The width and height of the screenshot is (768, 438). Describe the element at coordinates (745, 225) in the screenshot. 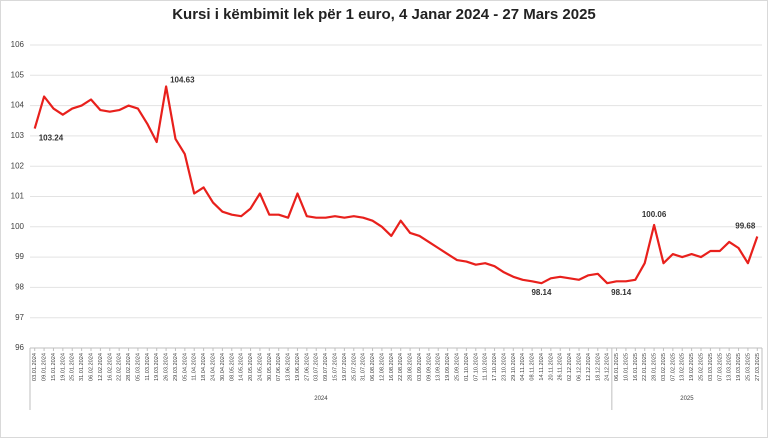

I see `annotation: 99.68` at that location.